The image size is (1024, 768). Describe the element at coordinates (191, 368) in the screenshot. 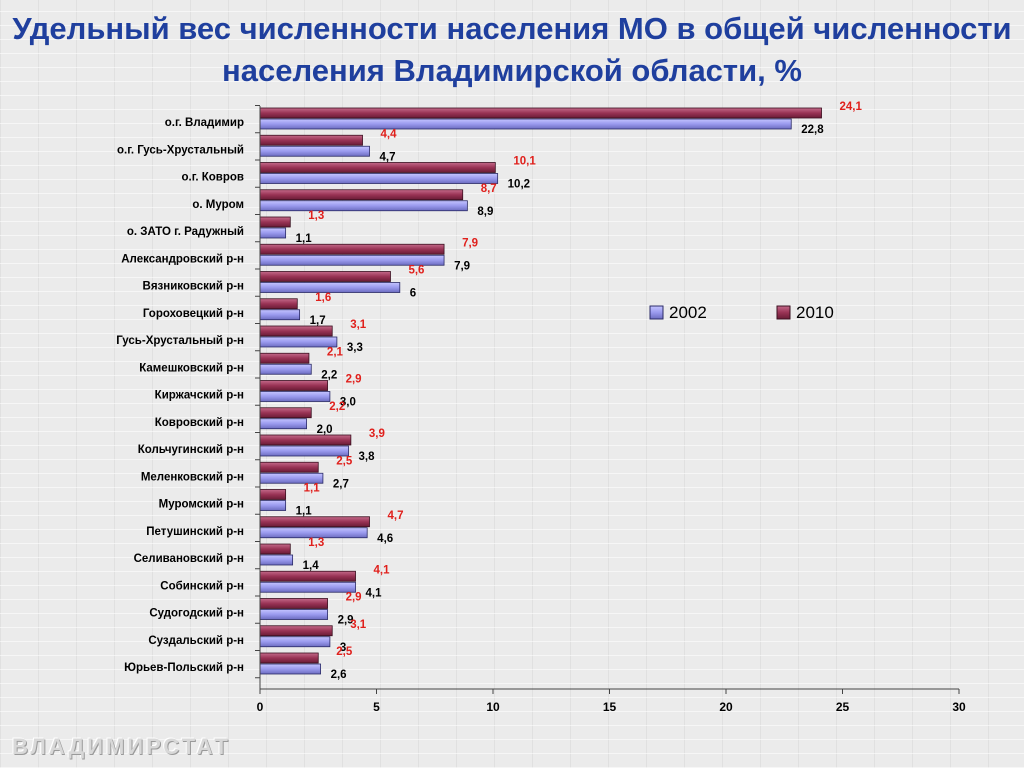

I see `category-label: Камешковский р-н` at that location.